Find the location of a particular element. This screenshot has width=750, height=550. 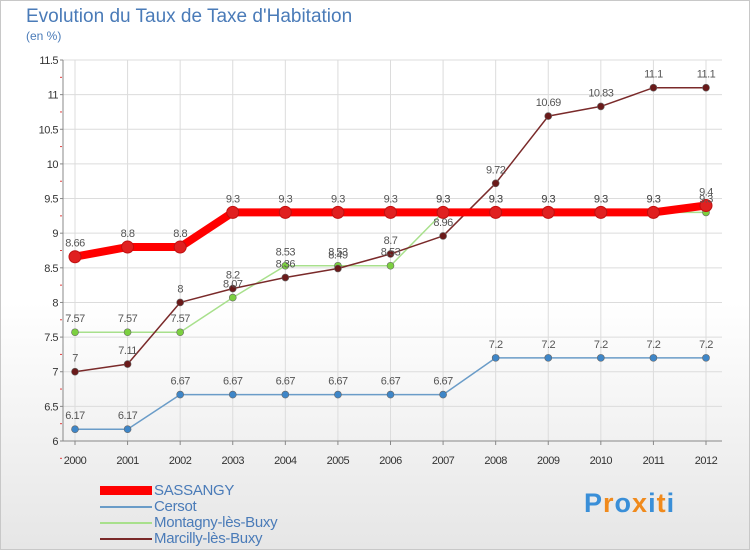

data-label: 7.57 is located at coordinates (128, 319).